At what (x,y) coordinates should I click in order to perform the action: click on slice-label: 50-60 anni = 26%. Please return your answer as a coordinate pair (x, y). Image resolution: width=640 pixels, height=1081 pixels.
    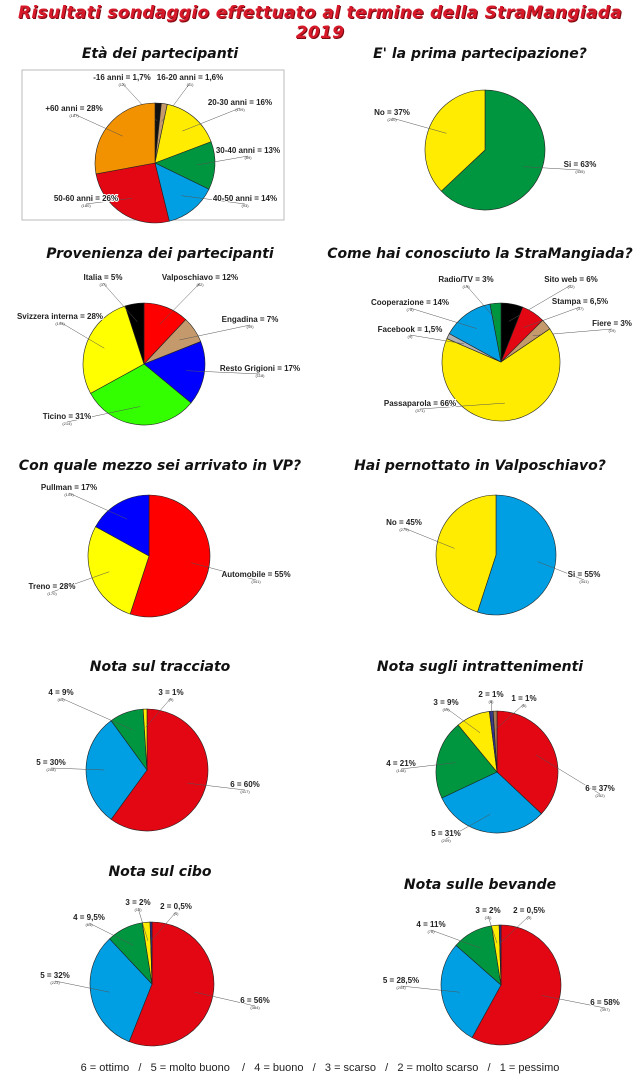
    Looking at the image, I should click on (86, 198).